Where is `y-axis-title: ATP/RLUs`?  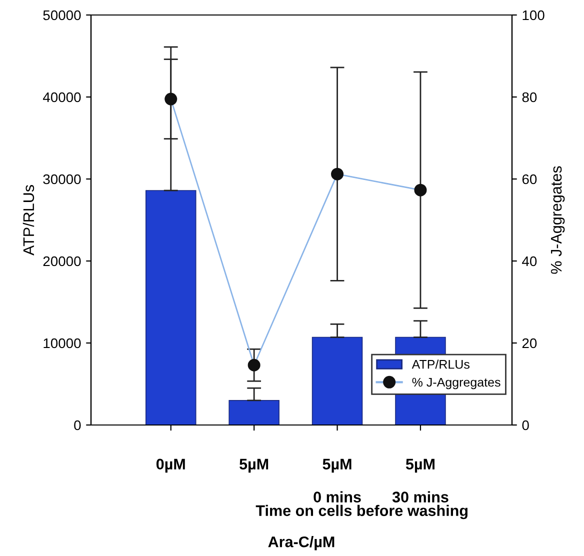 y-axis-title: ATP/RLUs is located at coordinates (28, 220).